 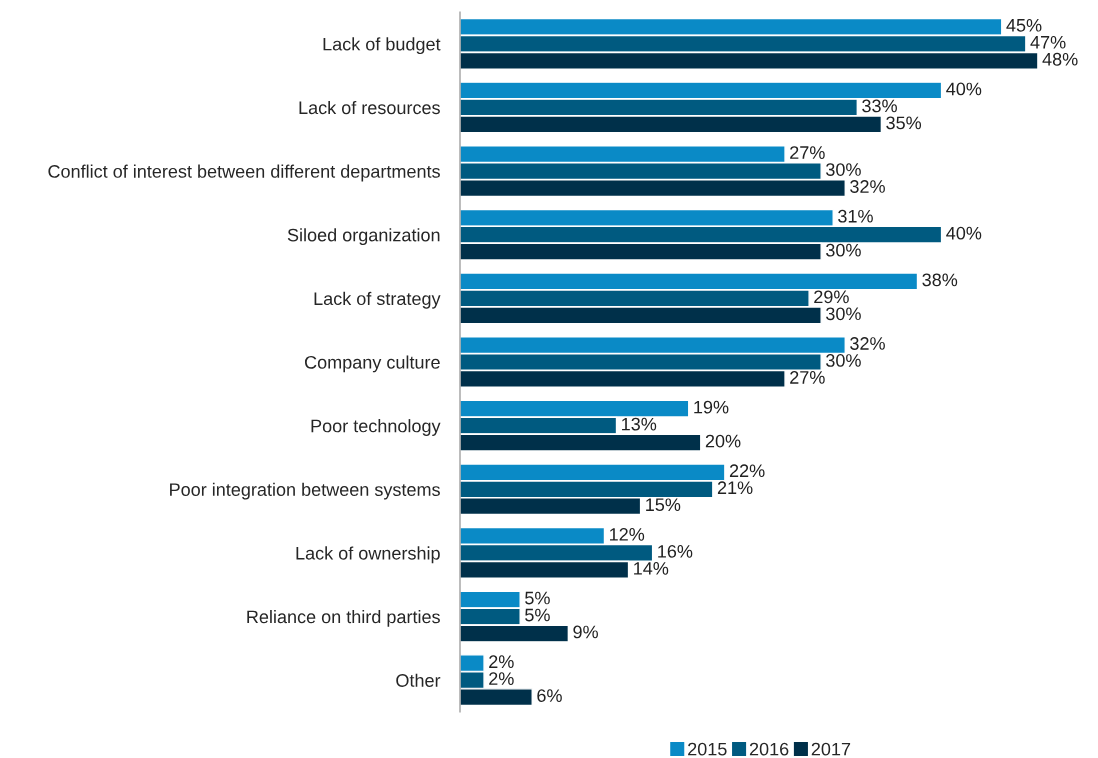 What do you see at coordinates (549, 695) in the screenshot?
I see `data-label: 6%` at bounding box center [549, 695].